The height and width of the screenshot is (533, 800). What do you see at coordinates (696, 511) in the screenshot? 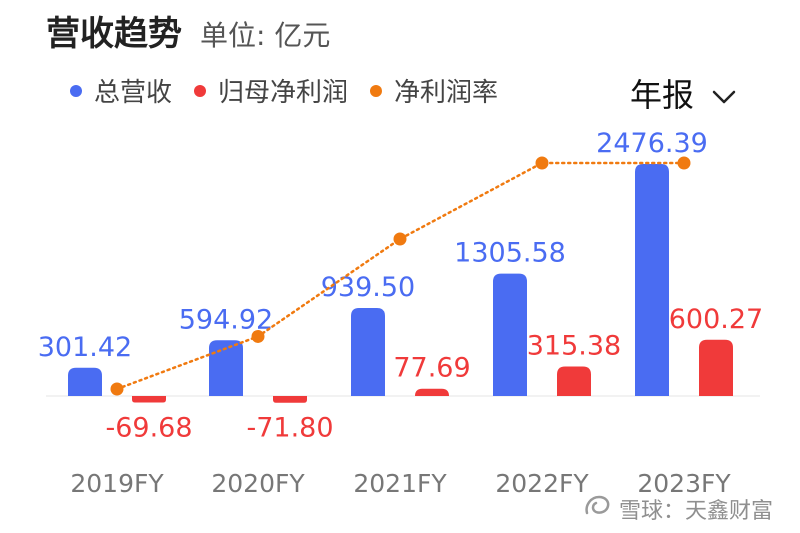
I see `watermark-text: 雪球：天鑫财富` at bounding box center [696, 511].